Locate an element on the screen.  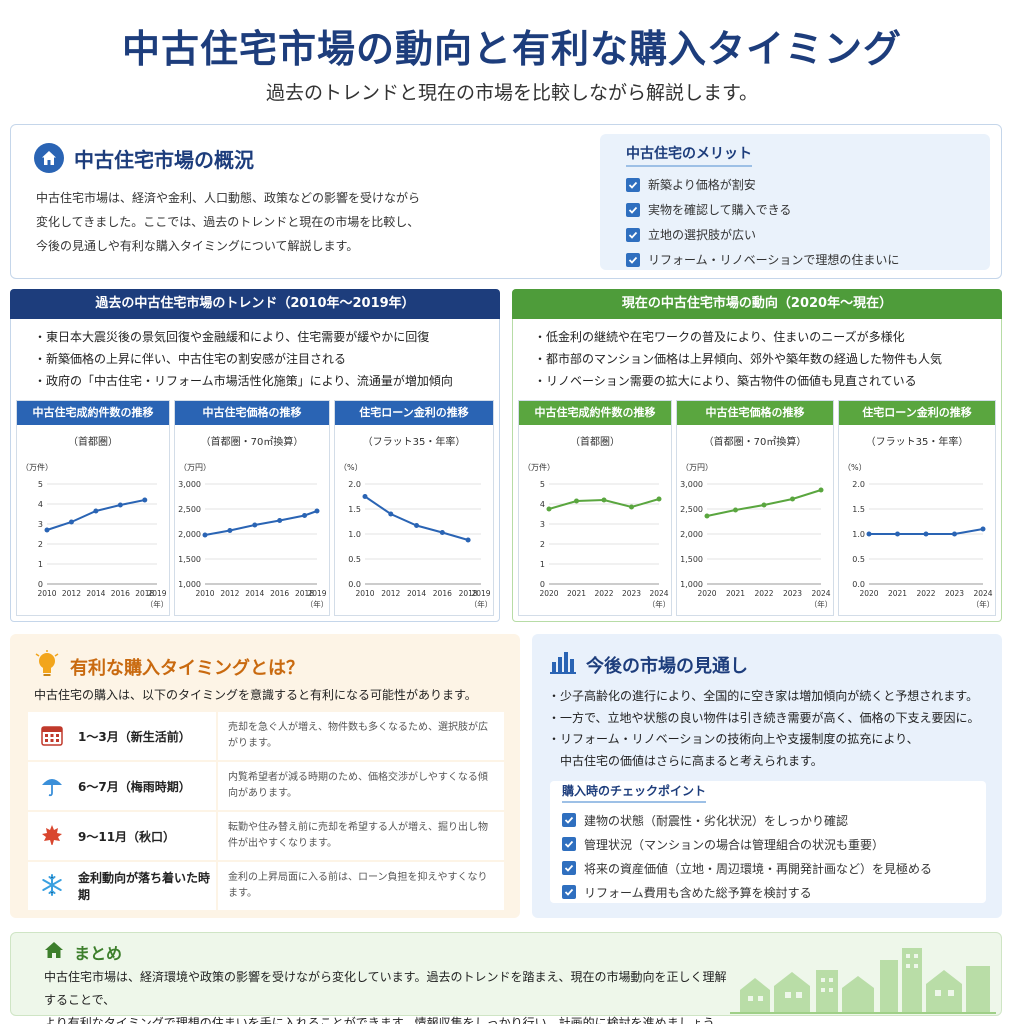
overview-title: 中古住宅市場の概況 is located at coordinates (164, 159).